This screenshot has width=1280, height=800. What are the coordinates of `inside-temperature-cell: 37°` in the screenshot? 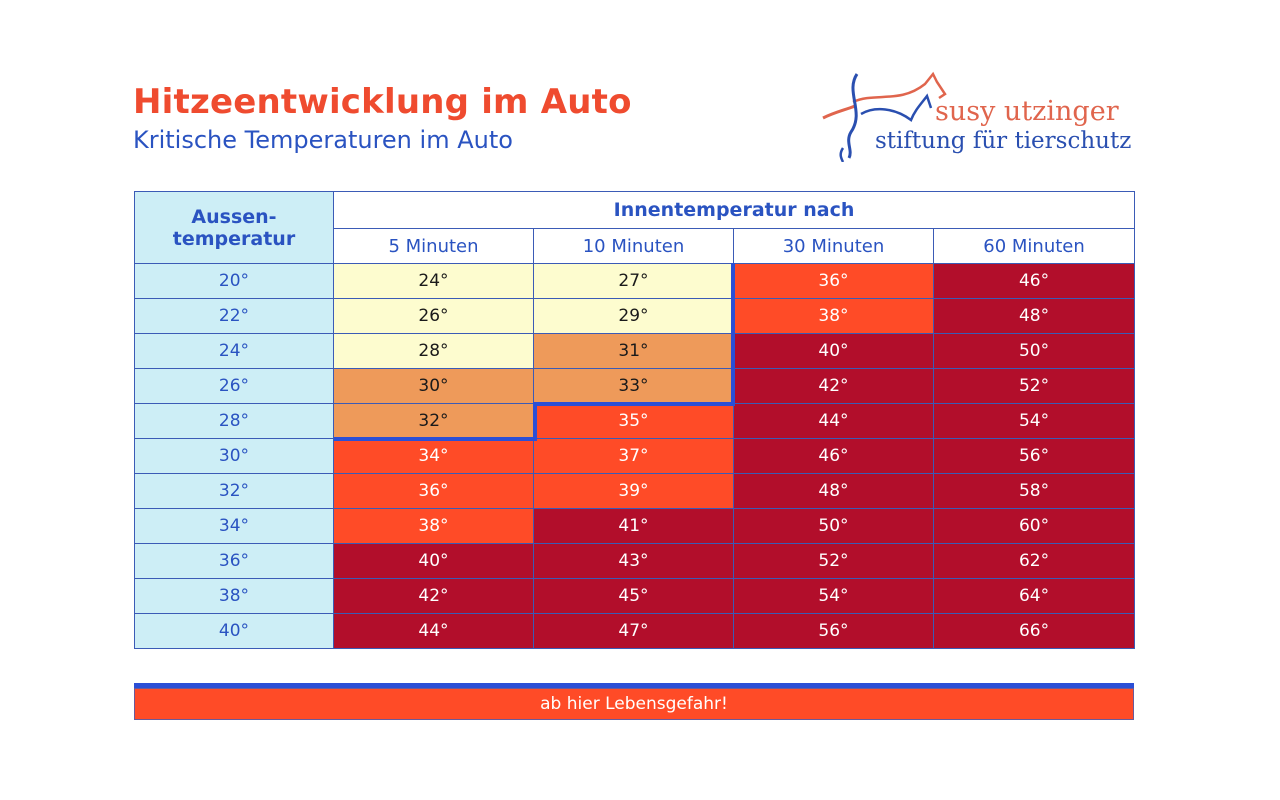 It's located at (633, 456).